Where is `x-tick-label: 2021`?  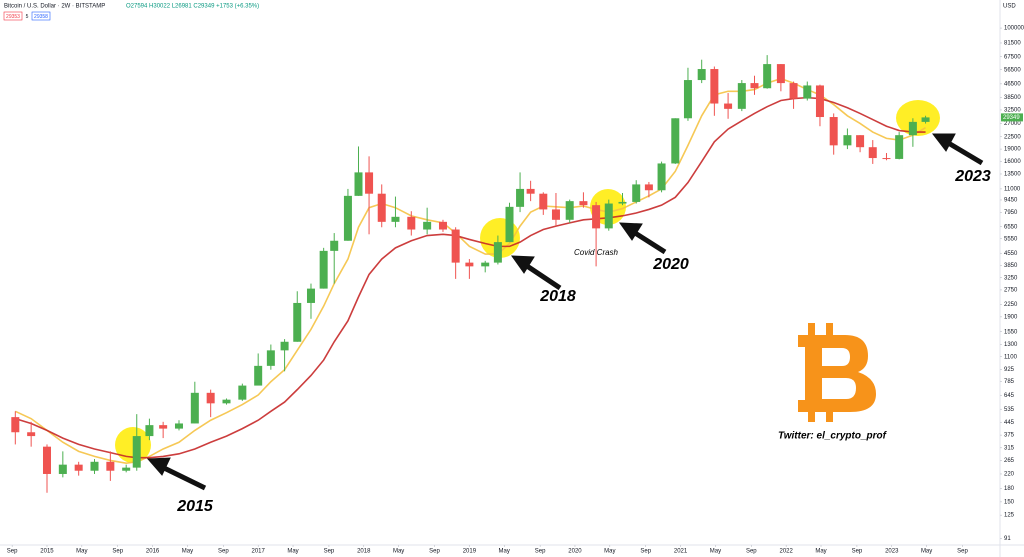
x-tick-label: 2021 is located at coordinates (681, 552).